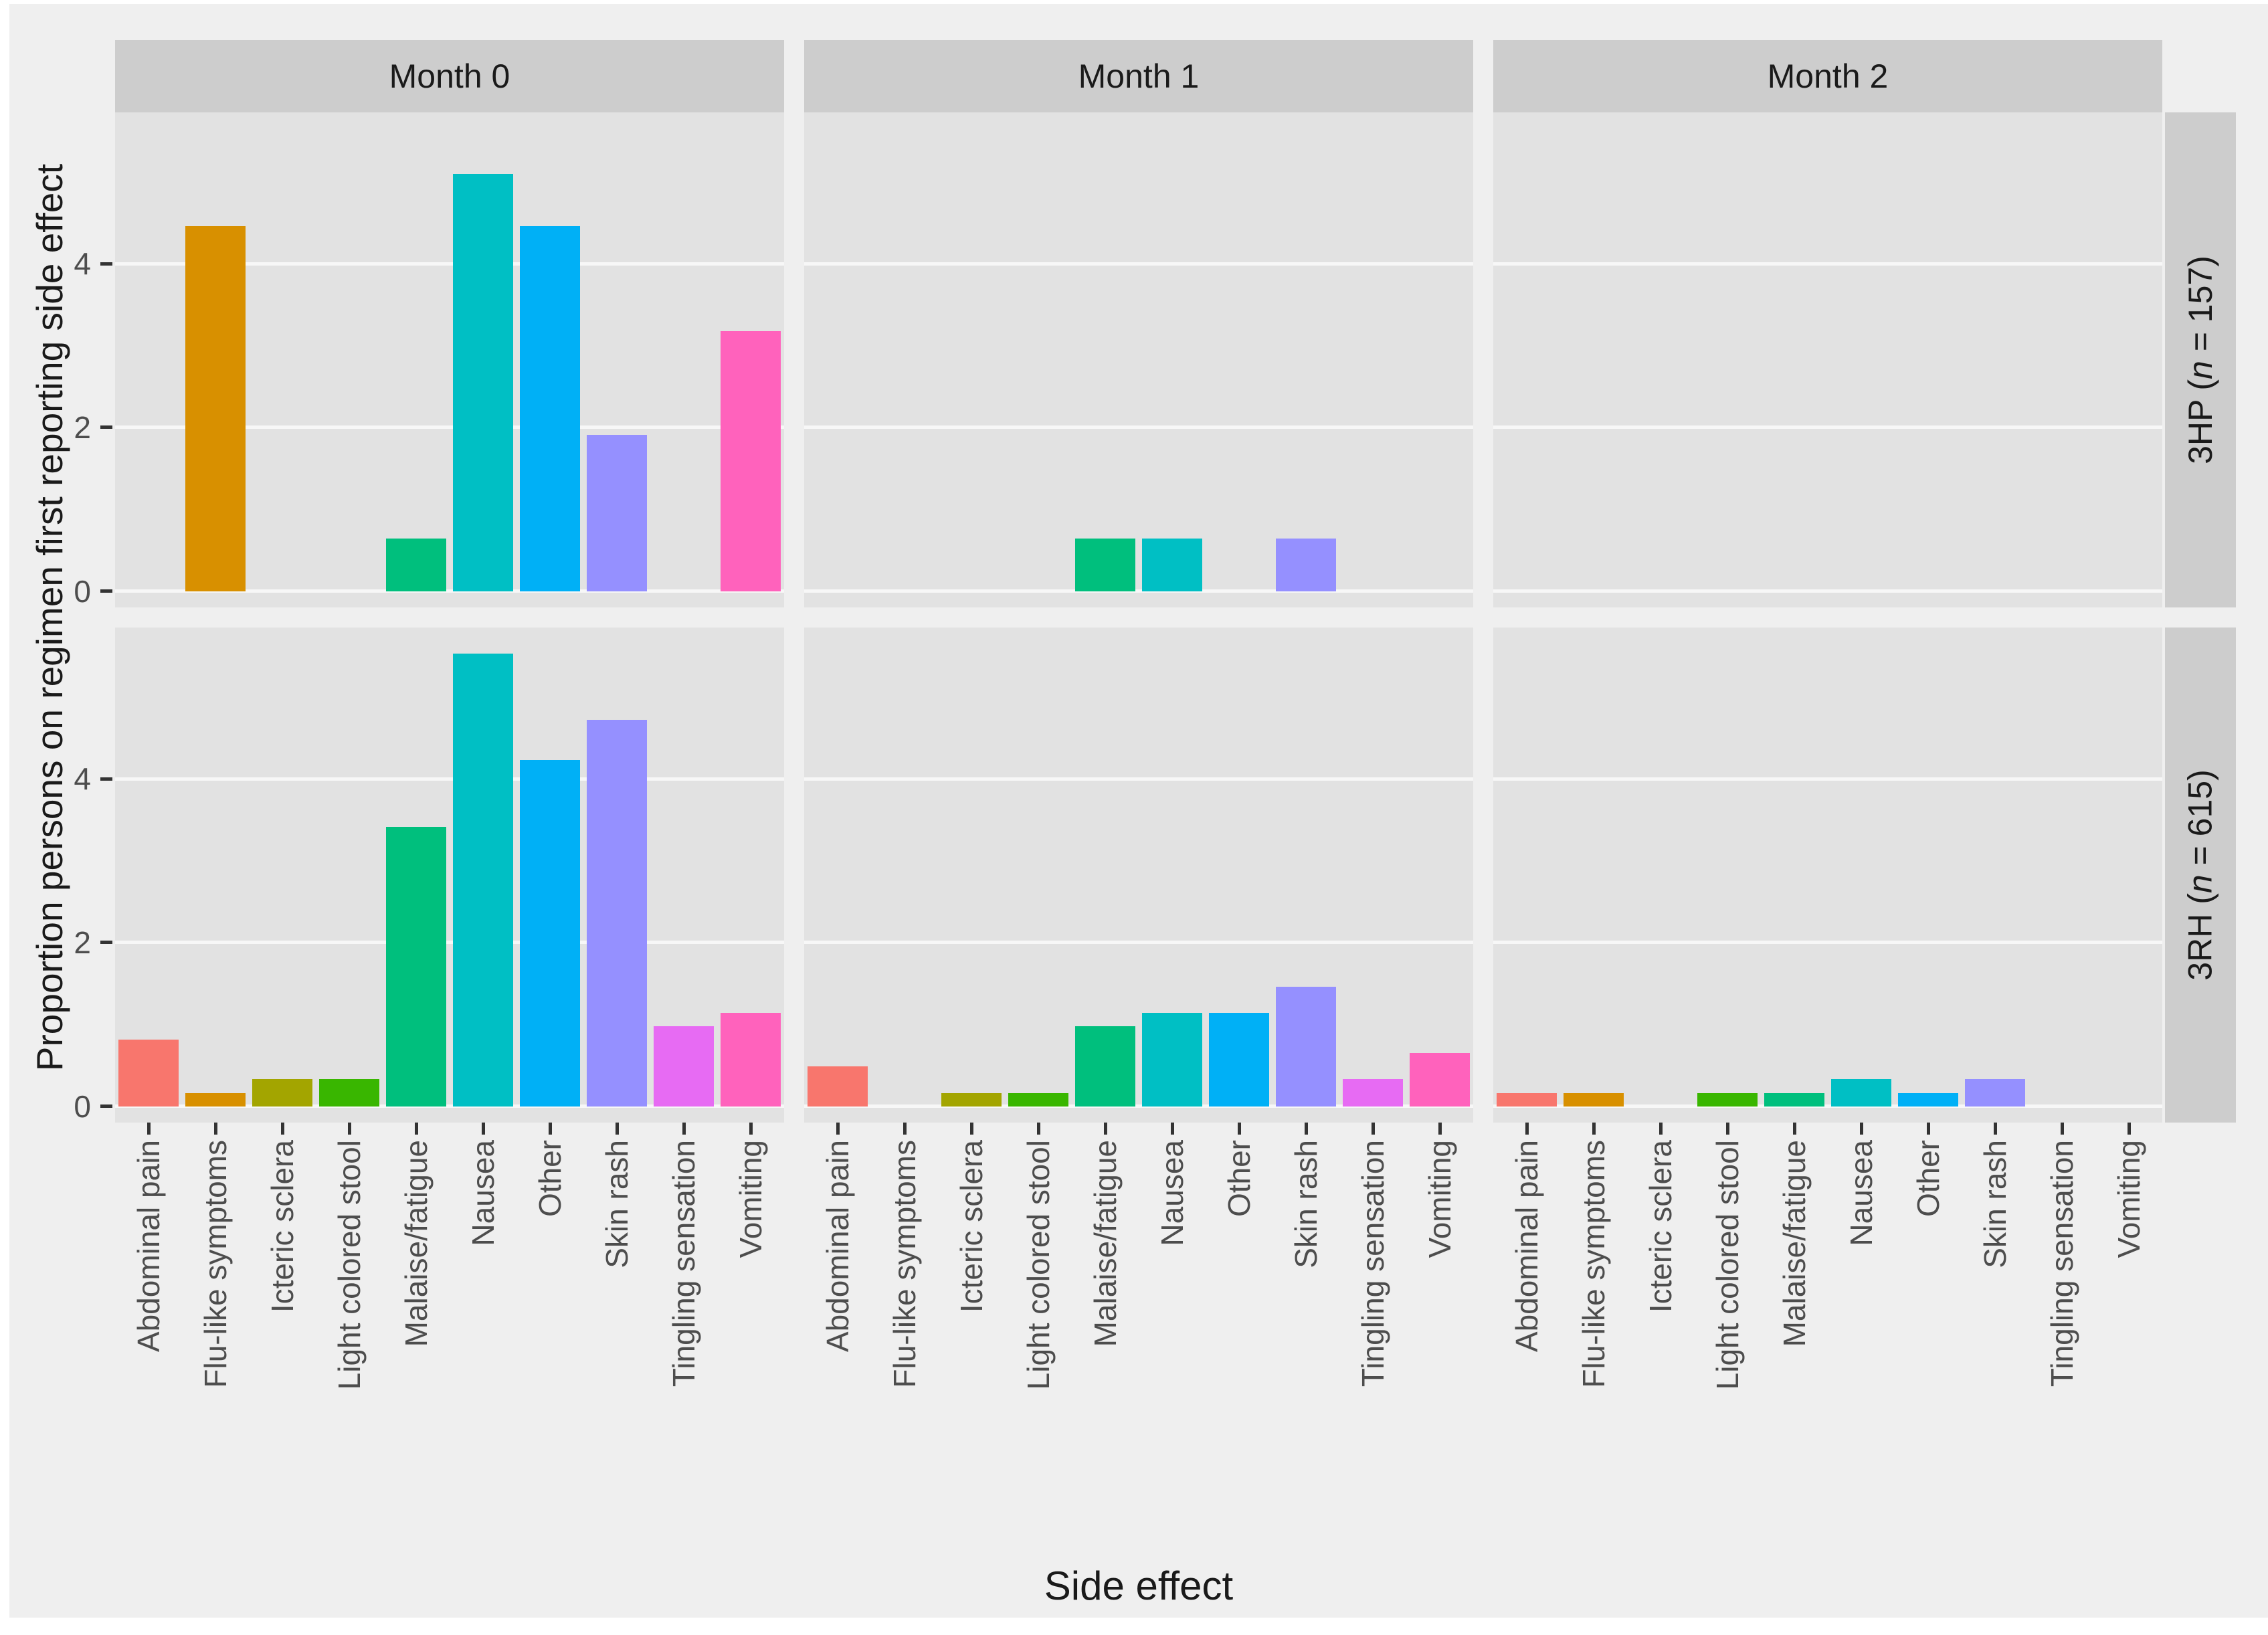 This screenshot has width=2268, height=1635. What do you see at coordinates (1138, 359) in the screenshot?
I see `panel-month-1-3hp` at bounding box center [1138, 359].